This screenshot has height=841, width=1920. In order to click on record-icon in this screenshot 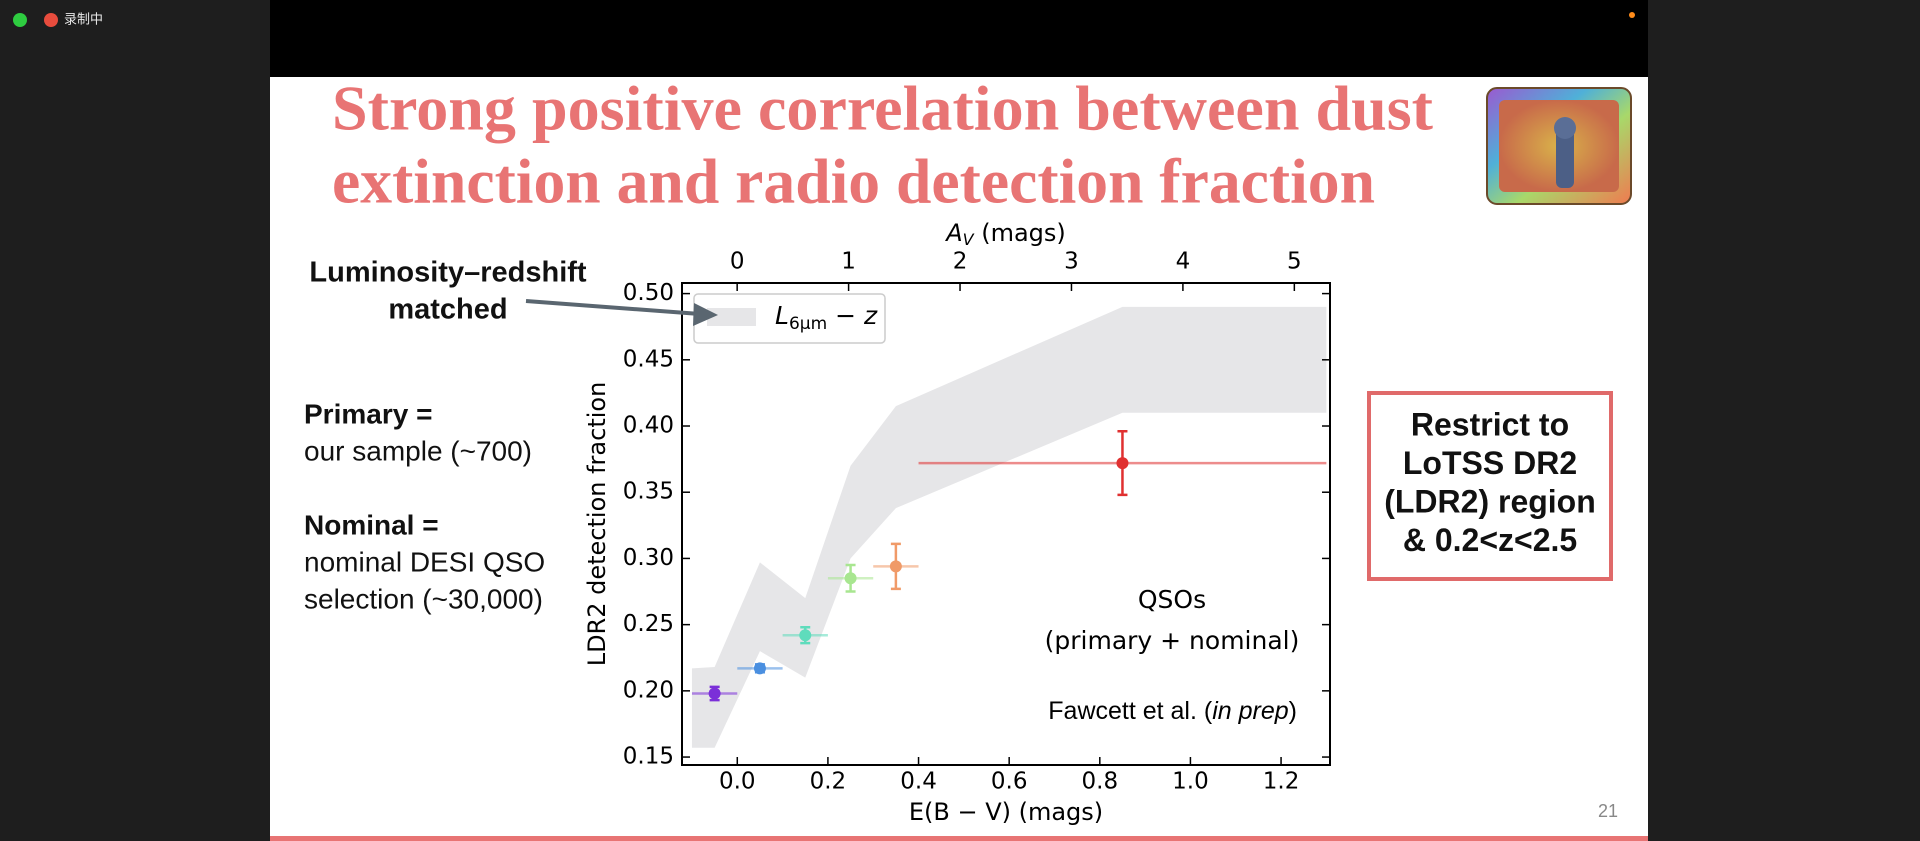, I will do `click(51, 20)`.